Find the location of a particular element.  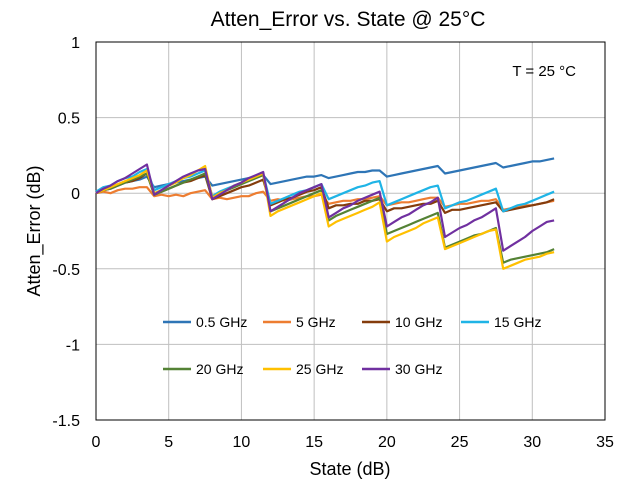

legend-item: 0.5 GHz is located at coordinates (205, 322).